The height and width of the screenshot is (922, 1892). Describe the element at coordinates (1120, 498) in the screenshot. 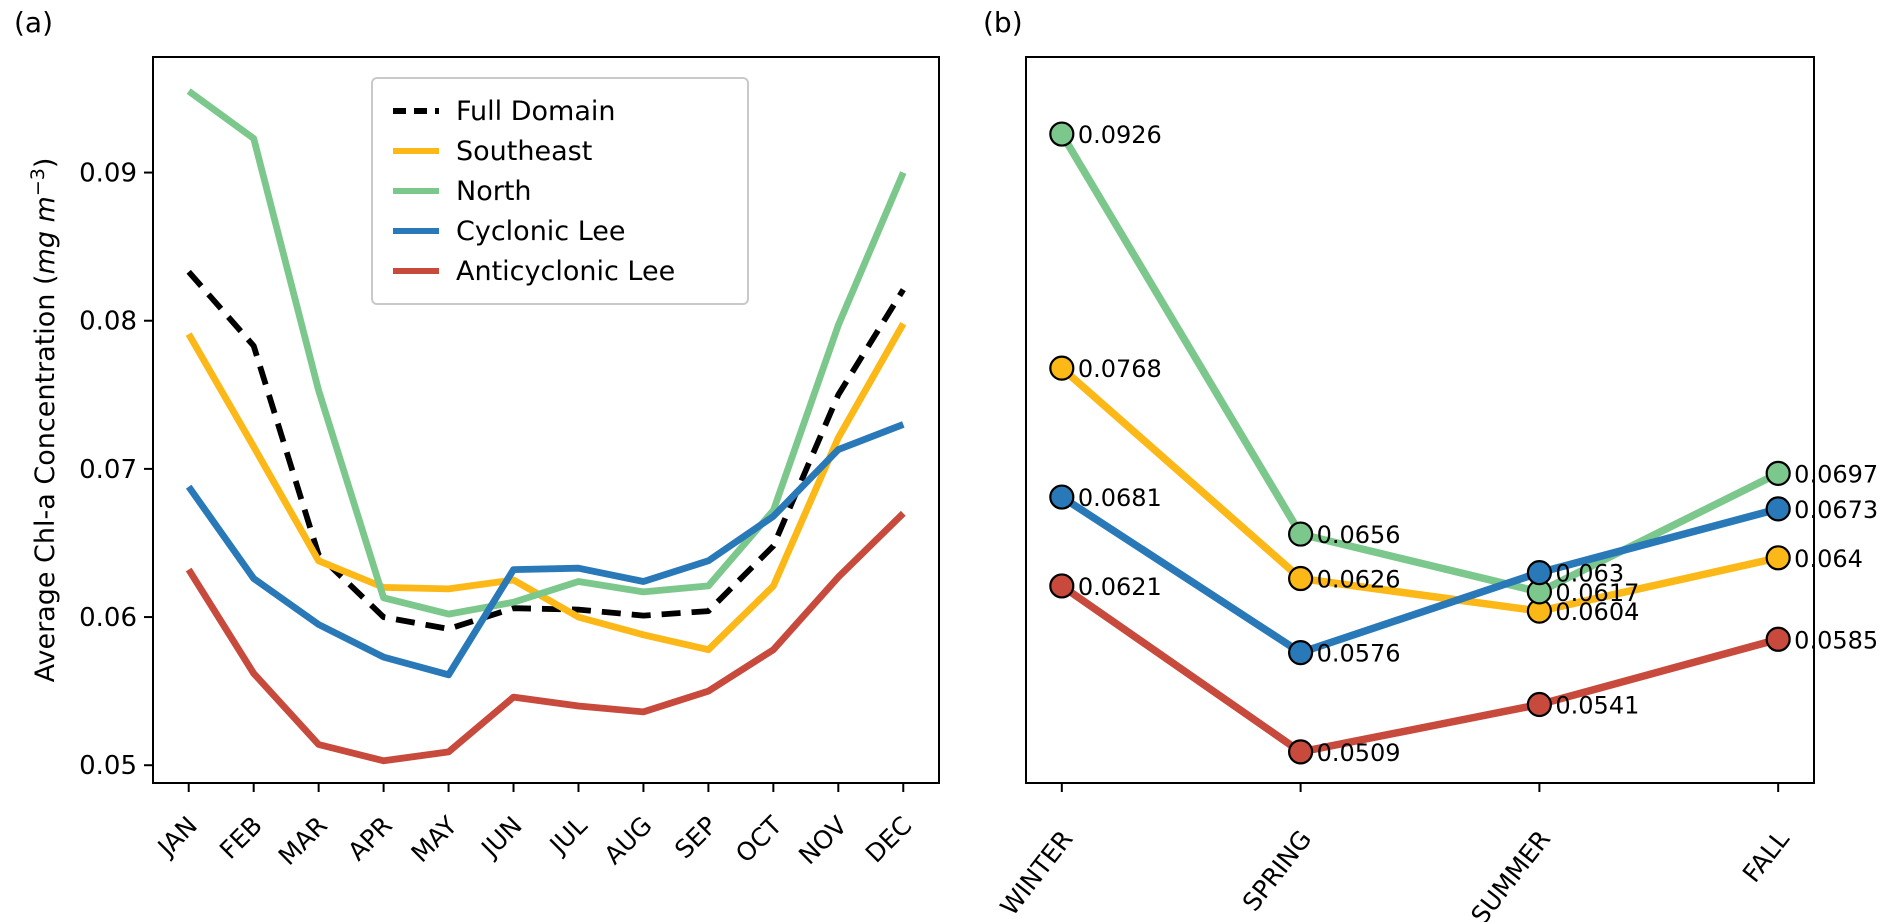

I see `value-label-cyclonic-lee-winter: 0.0681` at that location.